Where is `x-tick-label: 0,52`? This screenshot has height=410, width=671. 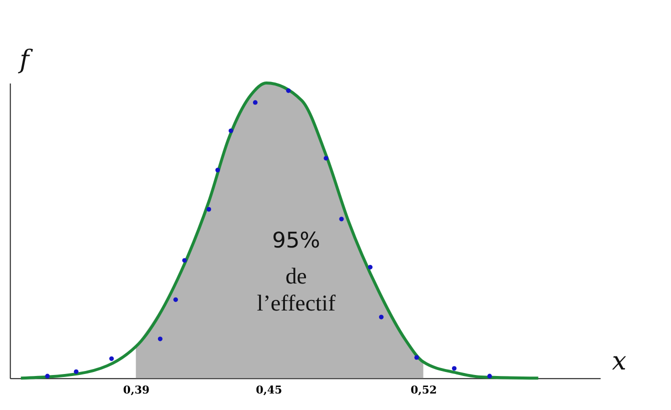
x-tick-label: 0,52 is located at coordinates (423, 389).